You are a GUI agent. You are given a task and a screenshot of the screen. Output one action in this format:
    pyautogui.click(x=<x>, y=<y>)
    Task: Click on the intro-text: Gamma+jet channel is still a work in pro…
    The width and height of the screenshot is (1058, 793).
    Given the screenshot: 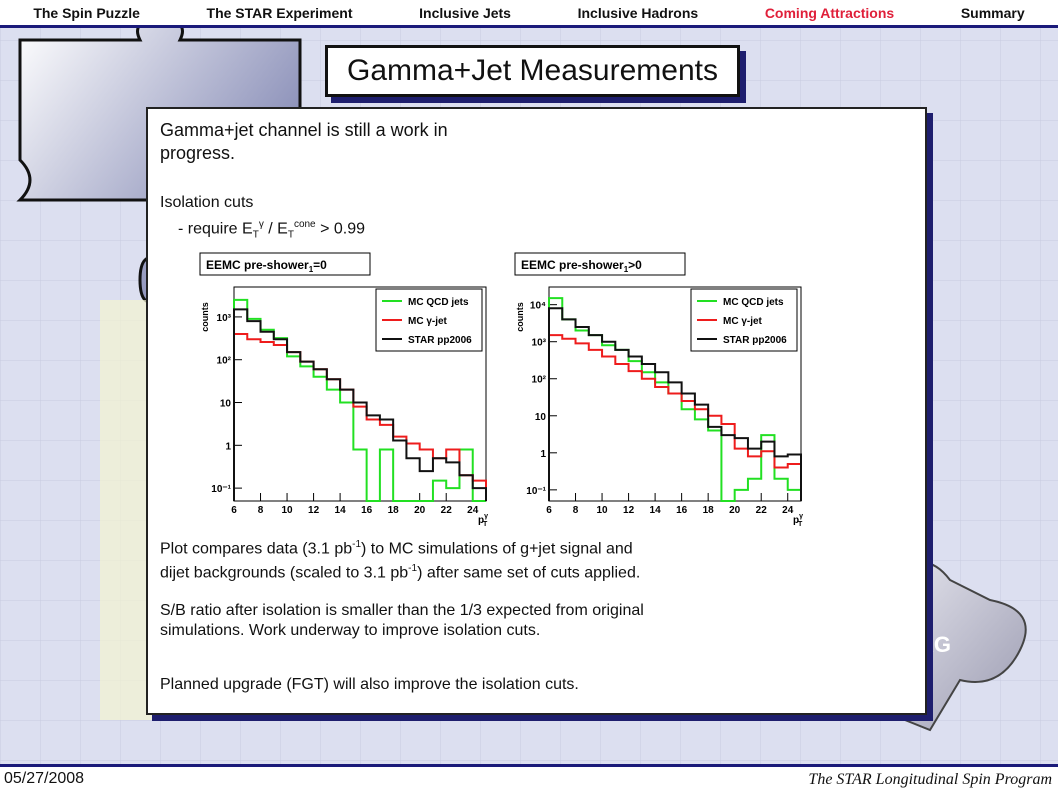 What is the action you would take?
    pyautogui.click(x=304, y=141)
    